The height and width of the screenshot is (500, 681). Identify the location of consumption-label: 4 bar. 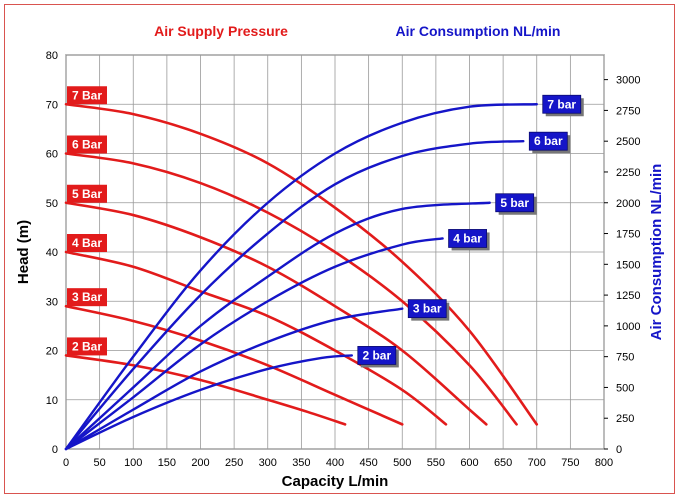
(467, 238).